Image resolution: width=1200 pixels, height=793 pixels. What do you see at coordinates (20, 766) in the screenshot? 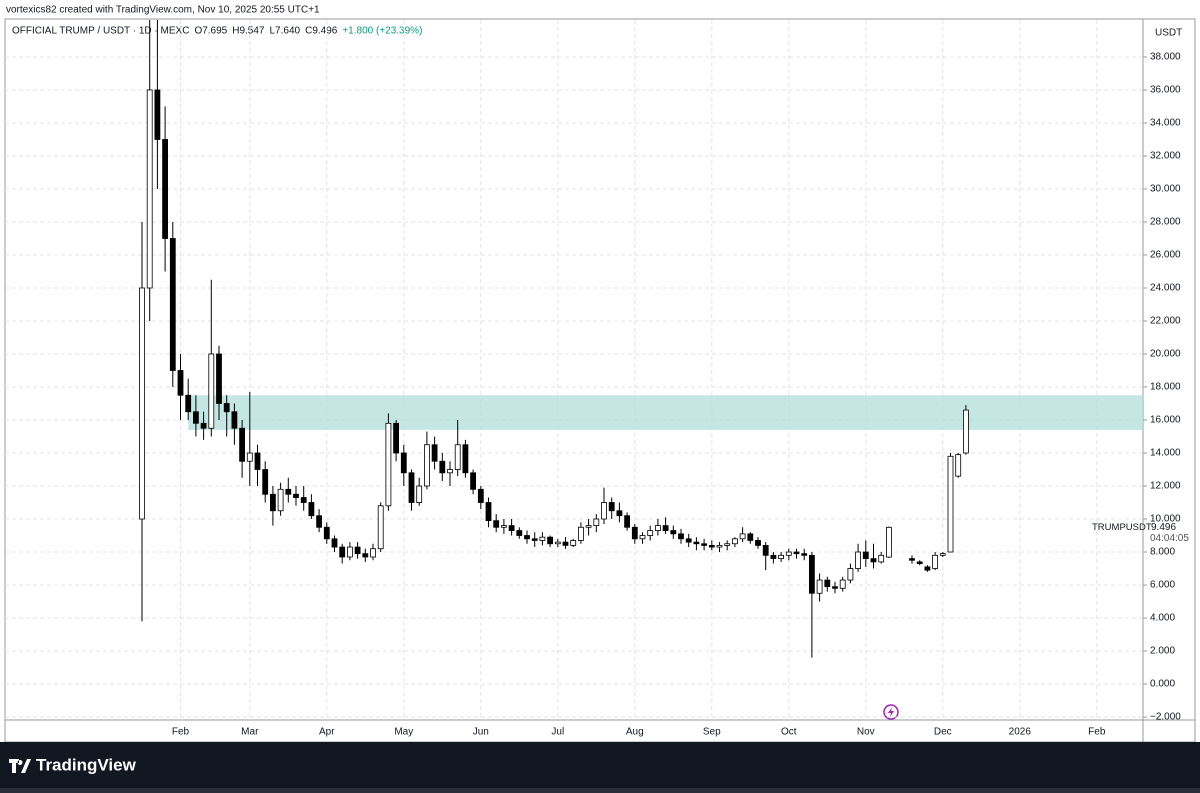
I see `logo` at bounding box center [20, 766].